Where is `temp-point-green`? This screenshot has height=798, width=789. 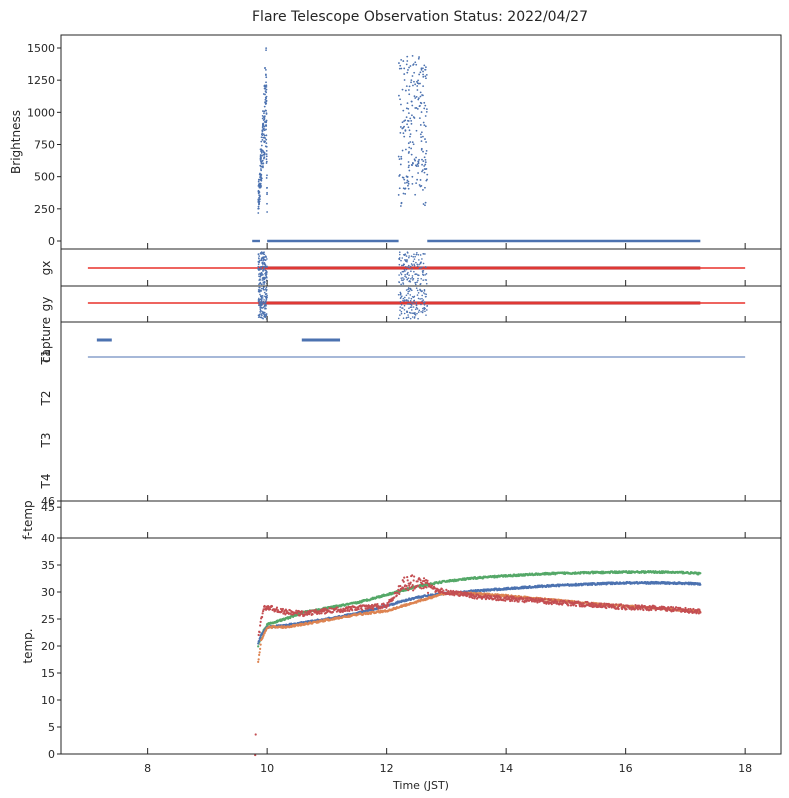 temp-point-green is located at coordinates (258, 646).